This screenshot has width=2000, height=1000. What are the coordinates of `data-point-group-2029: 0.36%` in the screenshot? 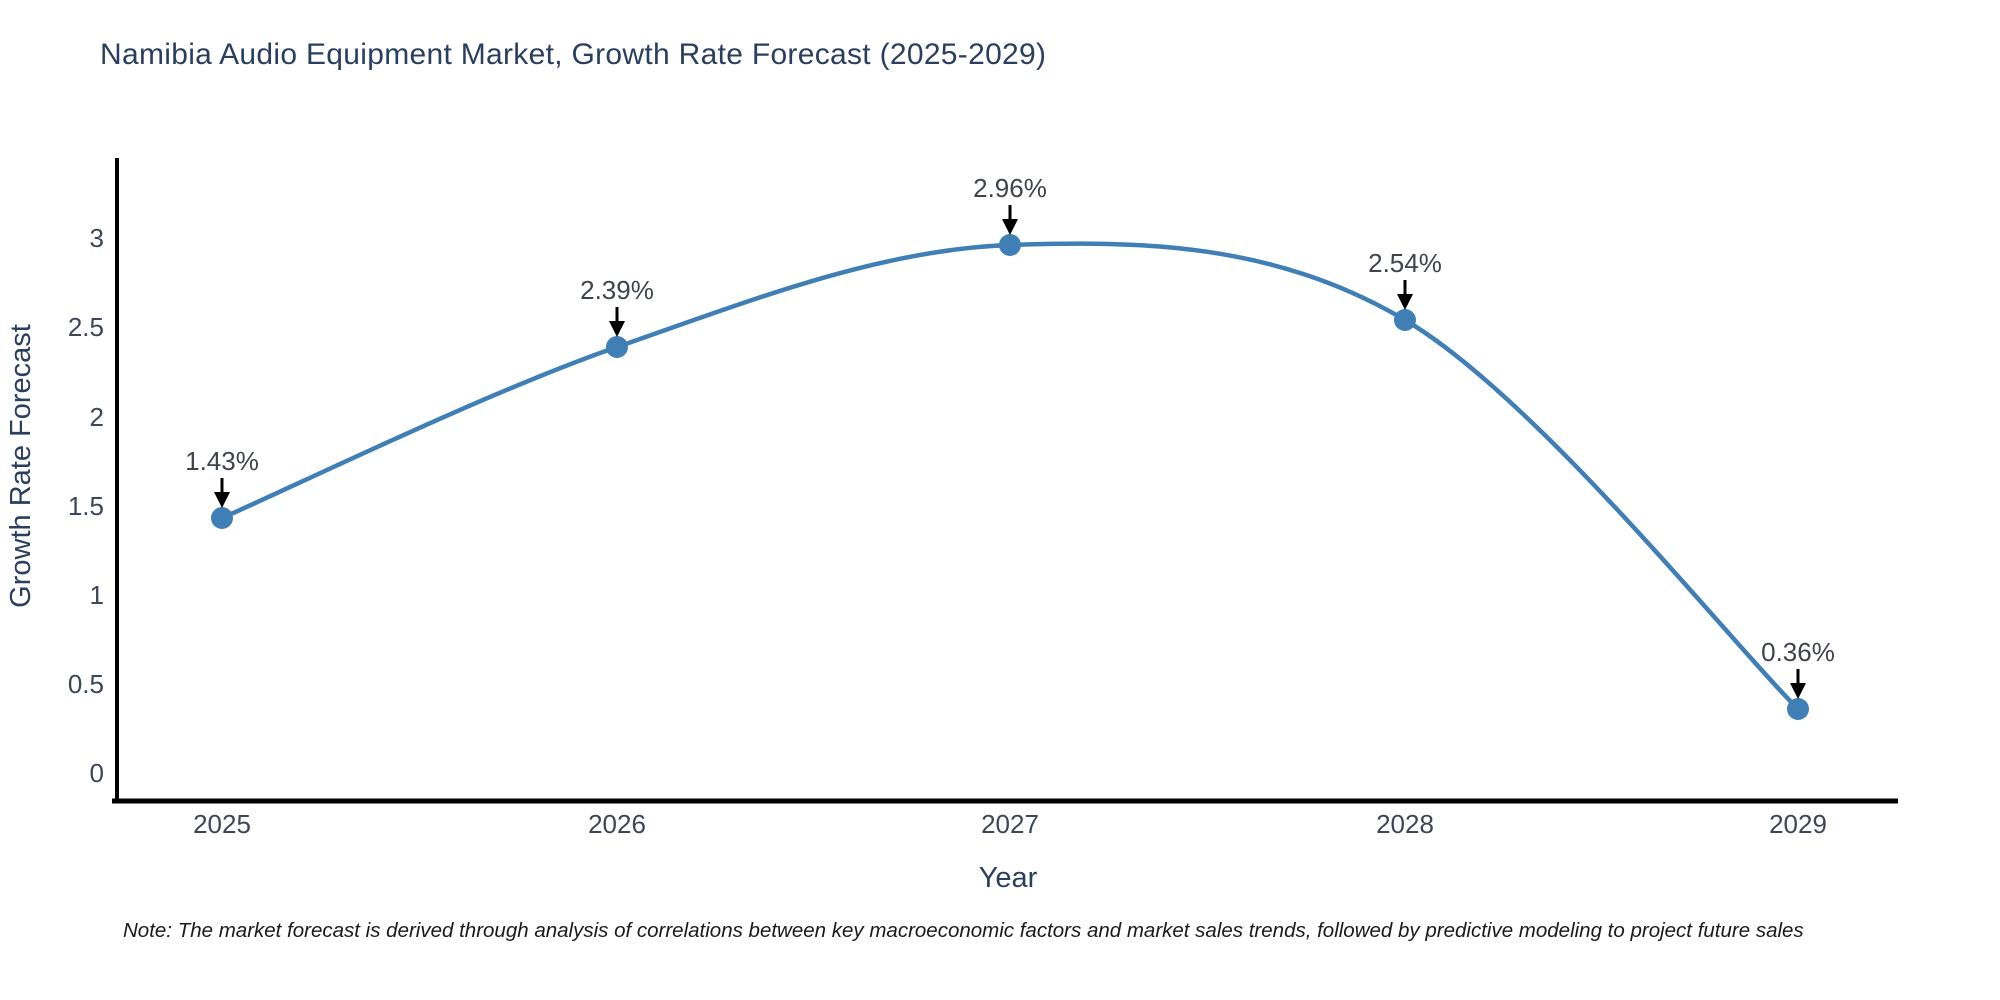 It's located at (1798, 678).